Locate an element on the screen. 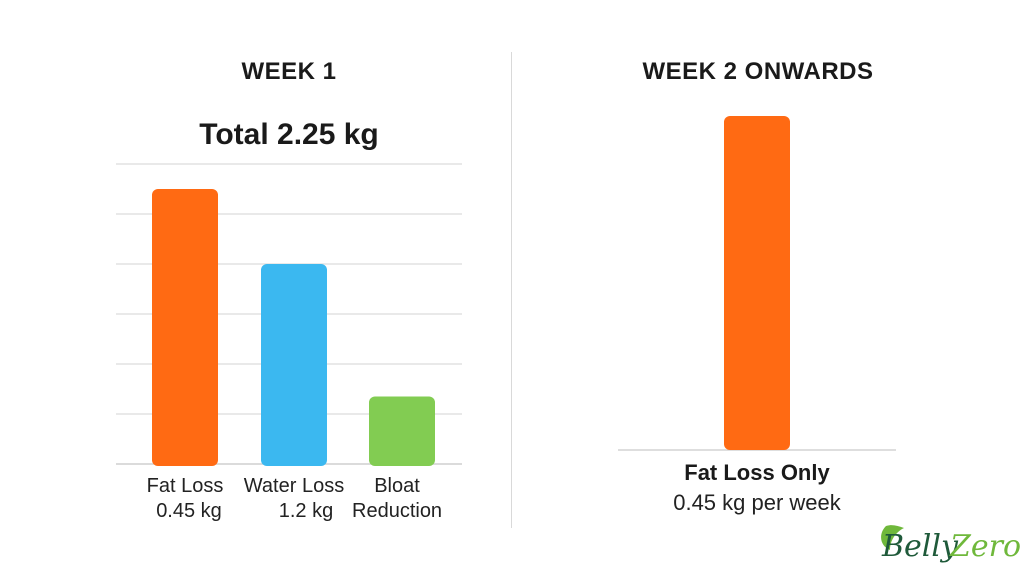  week1-cat-water-loss: Water Loss 1.2 kg is located at coordinates (294, 499).